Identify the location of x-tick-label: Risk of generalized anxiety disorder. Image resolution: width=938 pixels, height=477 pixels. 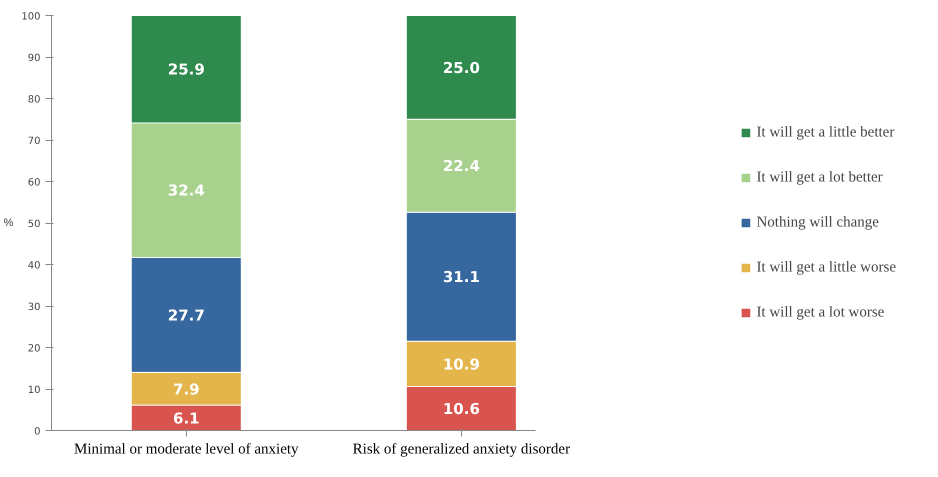
(461, 450).